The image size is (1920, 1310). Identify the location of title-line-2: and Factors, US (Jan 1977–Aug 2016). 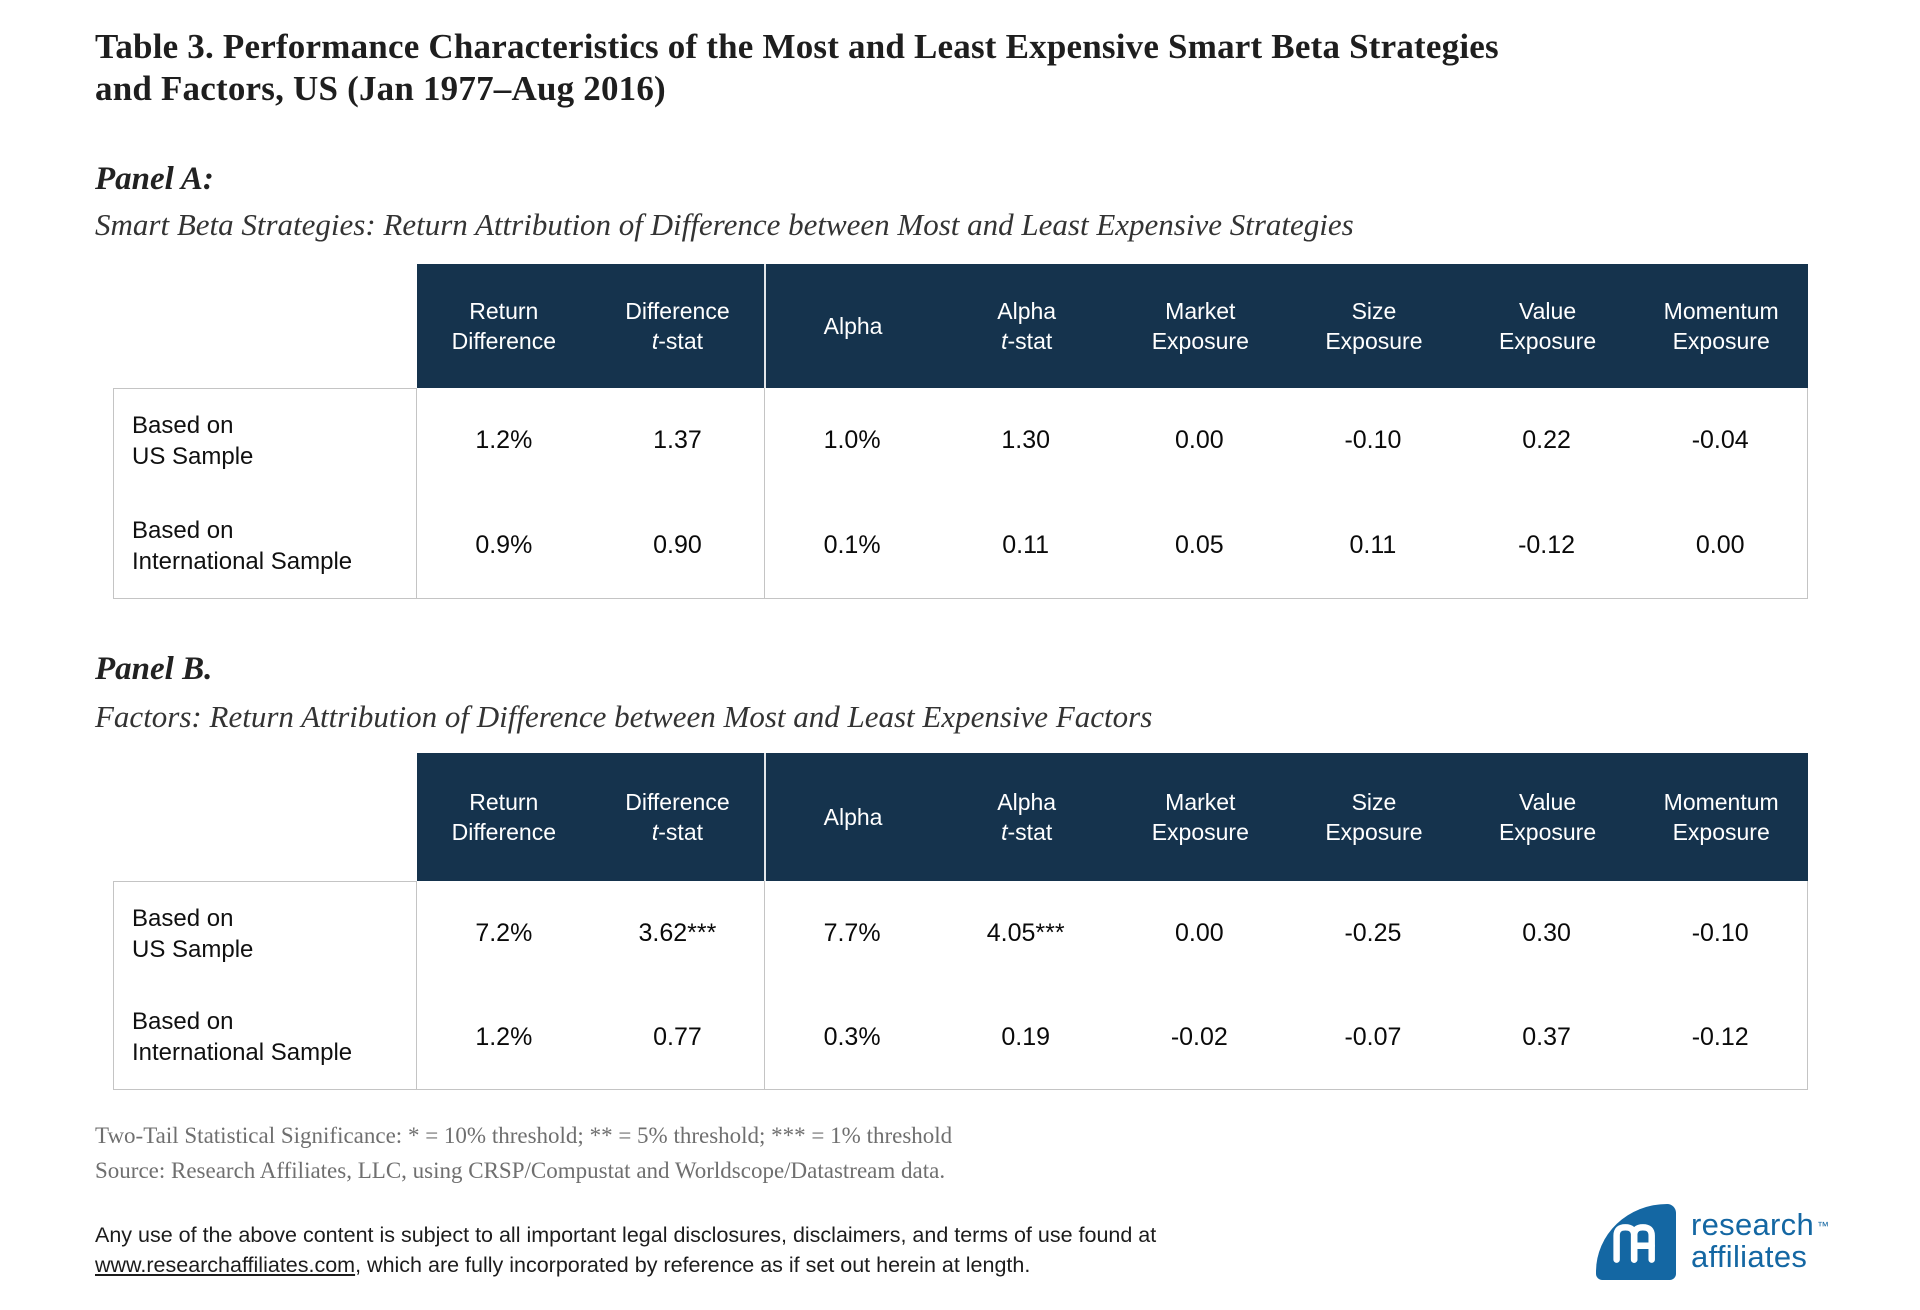
(380, 88).